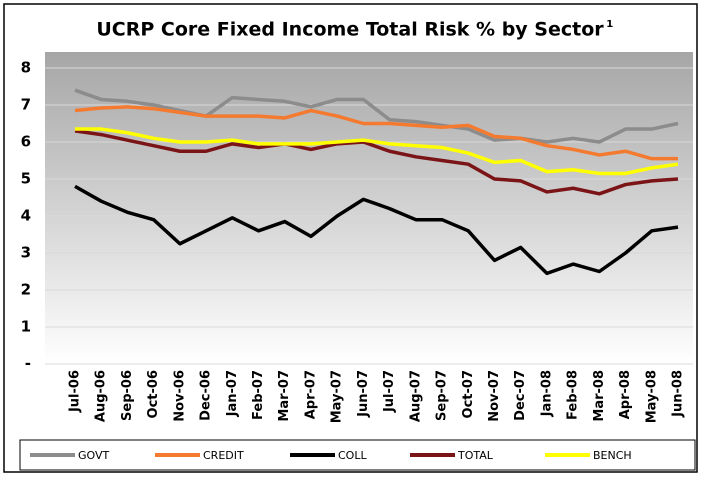 This screenshot has height=481, width=702. What do you see at coordinates (101, 396) in the screenshot?
I see `x-tick-label: Aug-06` at bounding box center [101, 396].